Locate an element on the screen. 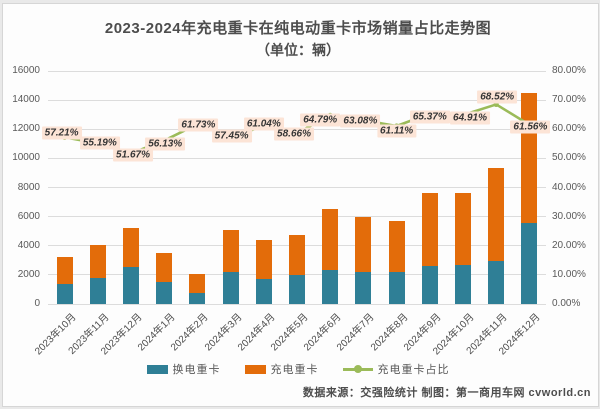 The image size is (600, 409). legend-label-swap: 换电重卡 is located at coordinates (196, 370).